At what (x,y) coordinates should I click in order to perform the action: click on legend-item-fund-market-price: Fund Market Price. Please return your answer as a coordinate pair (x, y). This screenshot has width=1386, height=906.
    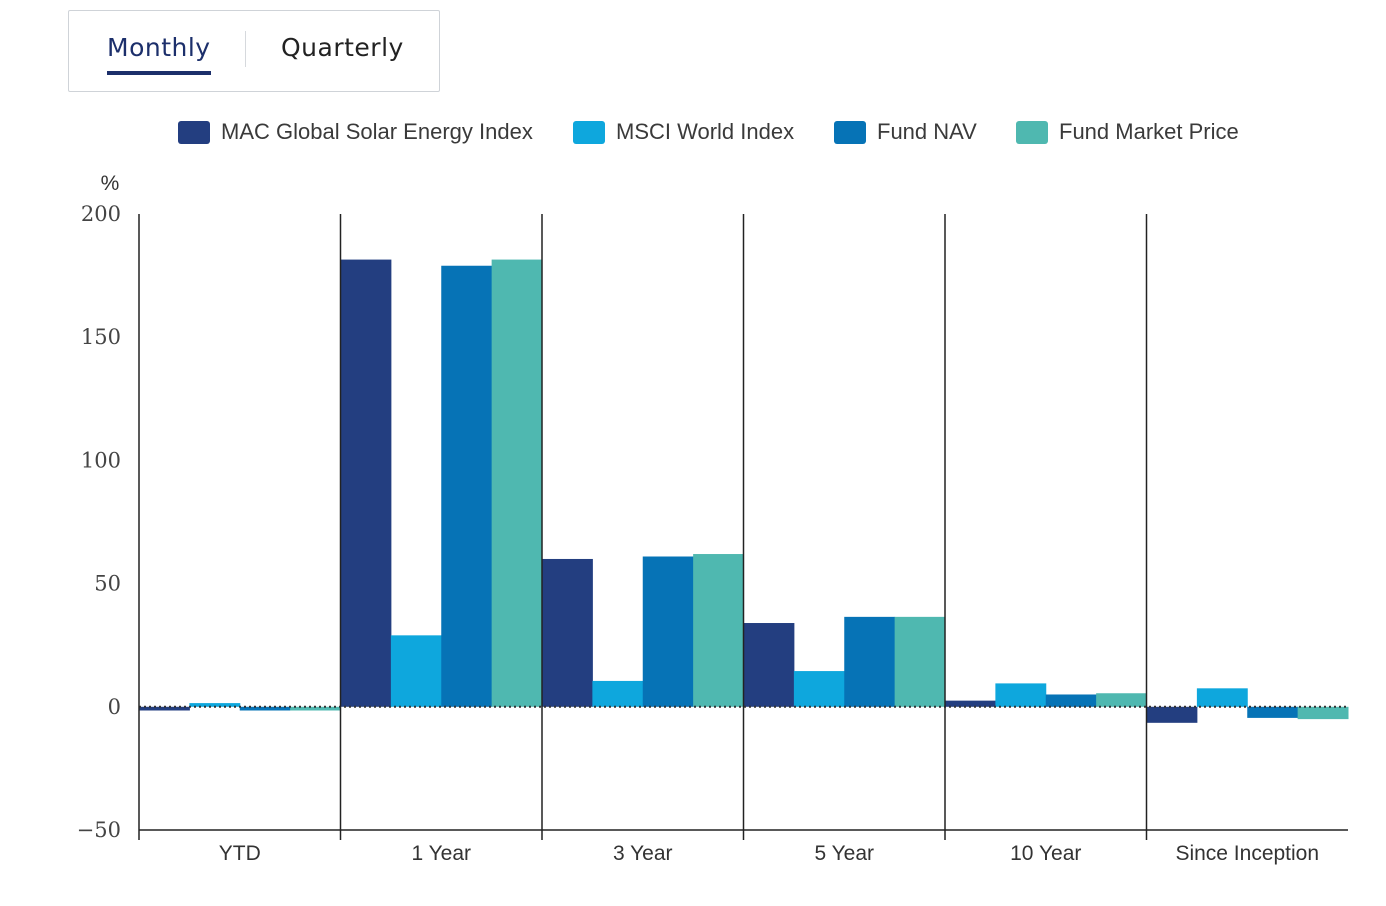
    Looking at the image, I should click on (1127, 132).